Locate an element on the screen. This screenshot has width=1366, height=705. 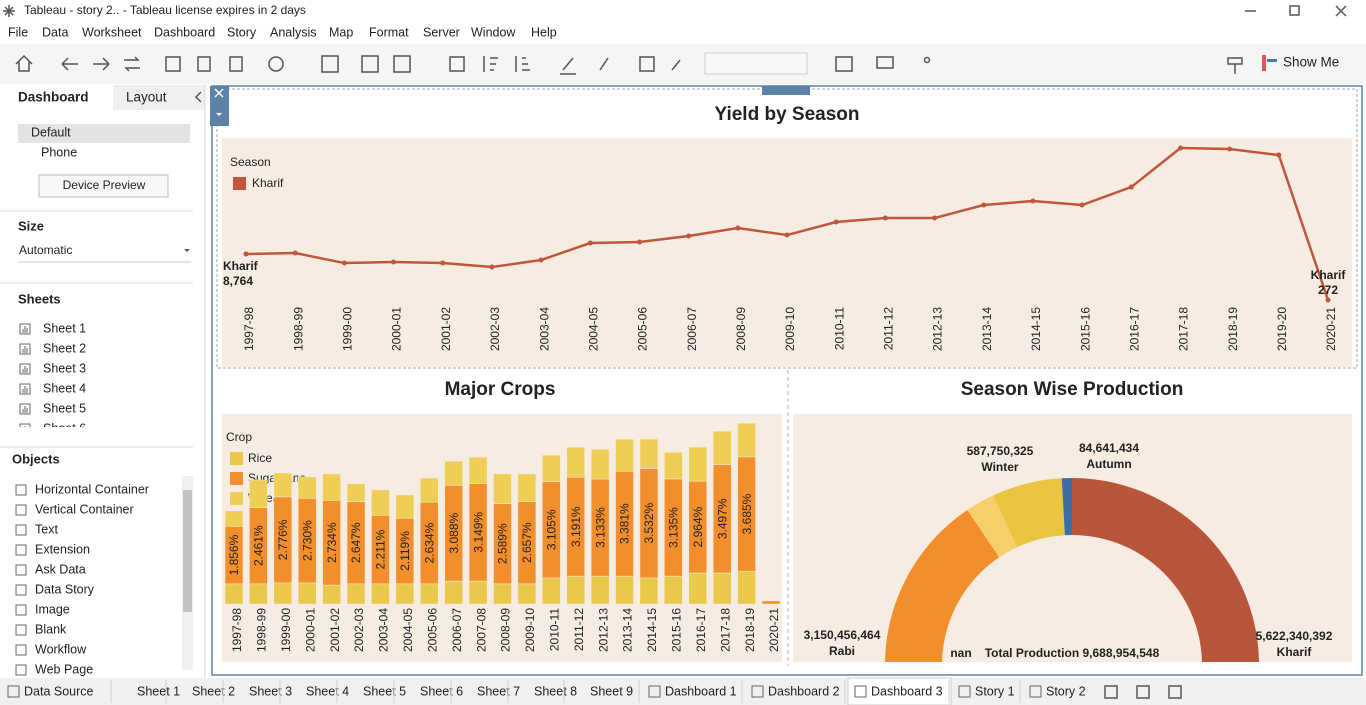
more is located at coordinates (219, 114).